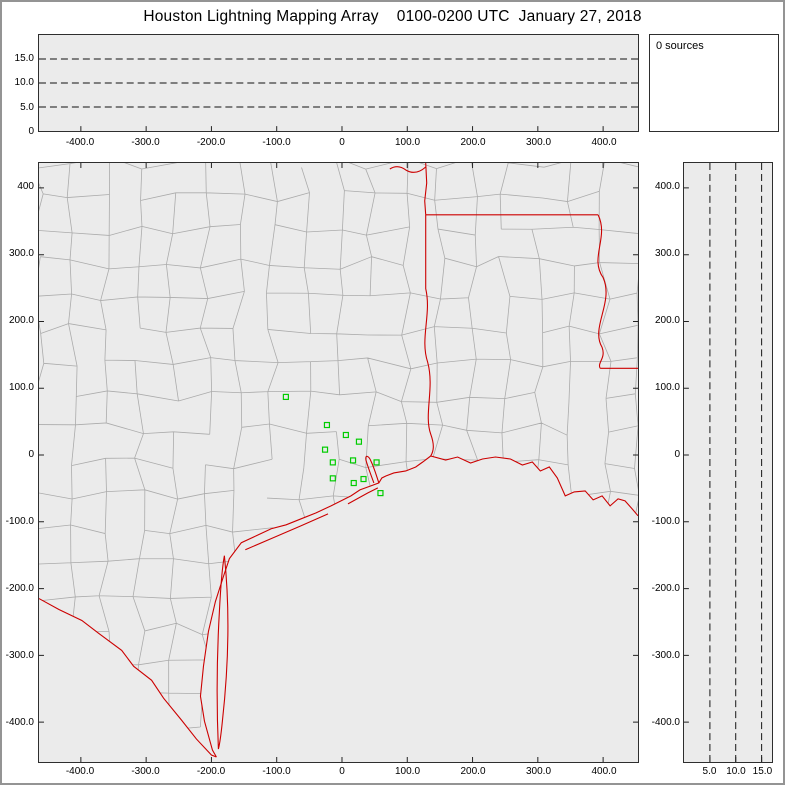 The width and height of the screenshot is (785, 785). Describe the element at coordinates (680, 46) in the screenshot. I see `source-count-label: 0 sources` at that location.